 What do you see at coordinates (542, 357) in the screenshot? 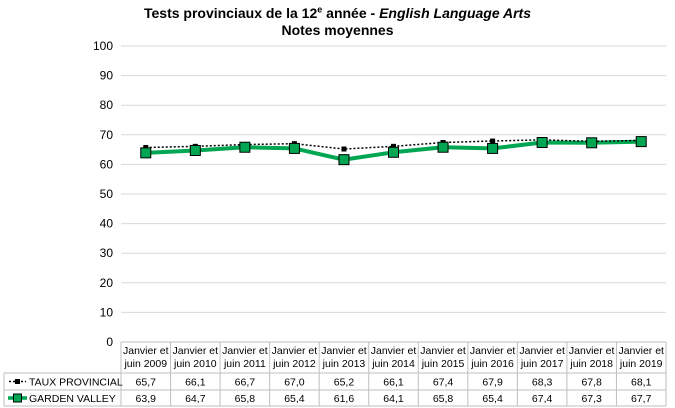
I see `x-tick-label: Janvier et juin 2017` at bounding box center [542, 357].